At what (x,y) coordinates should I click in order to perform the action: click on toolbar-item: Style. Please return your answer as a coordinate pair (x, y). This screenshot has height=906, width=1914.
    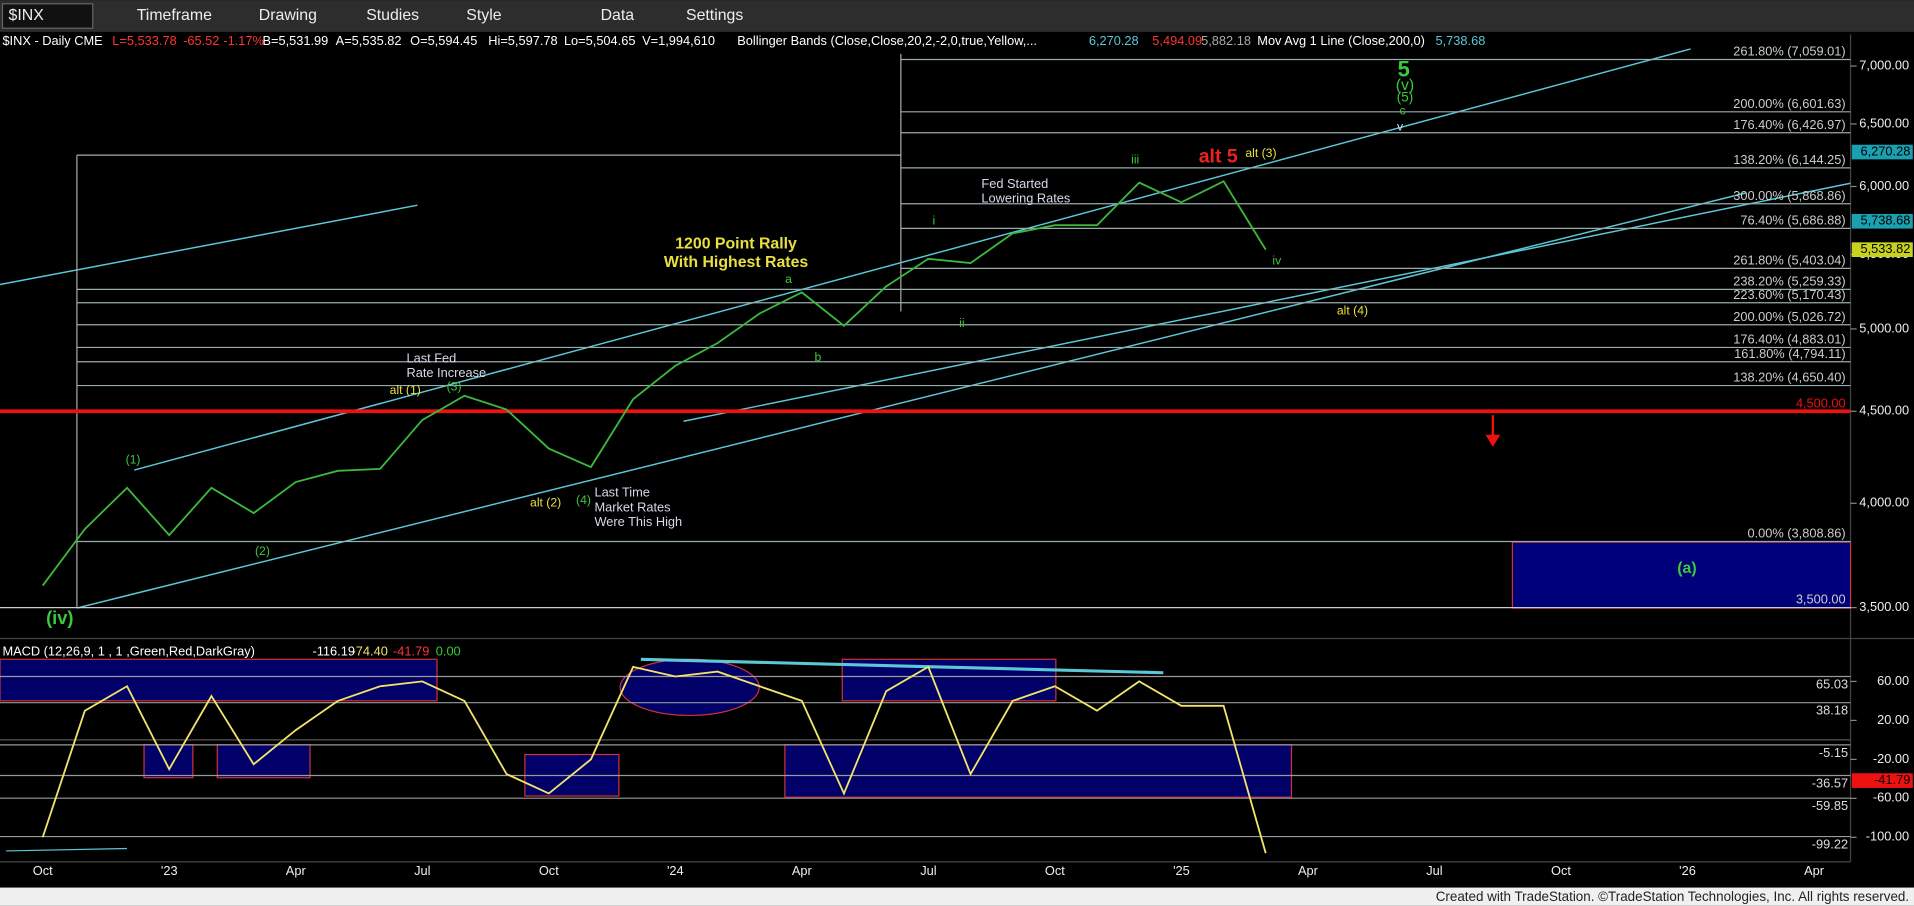
    Looking at the image, I should click on (483, 15).